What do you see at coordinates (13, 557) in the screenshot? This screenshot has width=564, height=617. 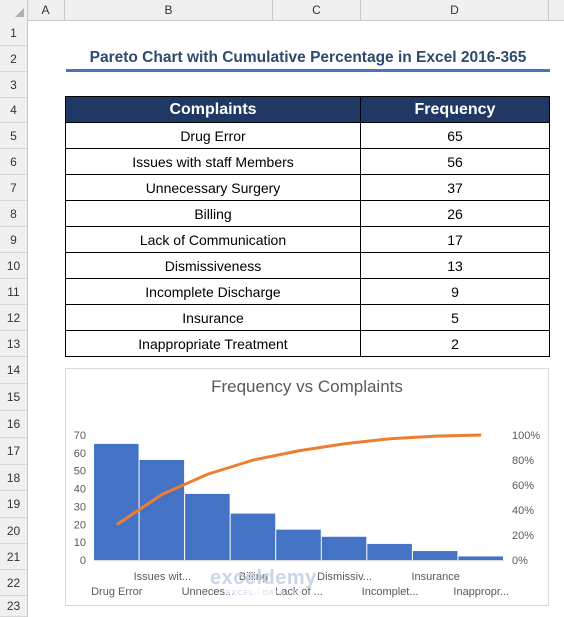 I see `row-header-21: 21` at bounding box center [13, 557].